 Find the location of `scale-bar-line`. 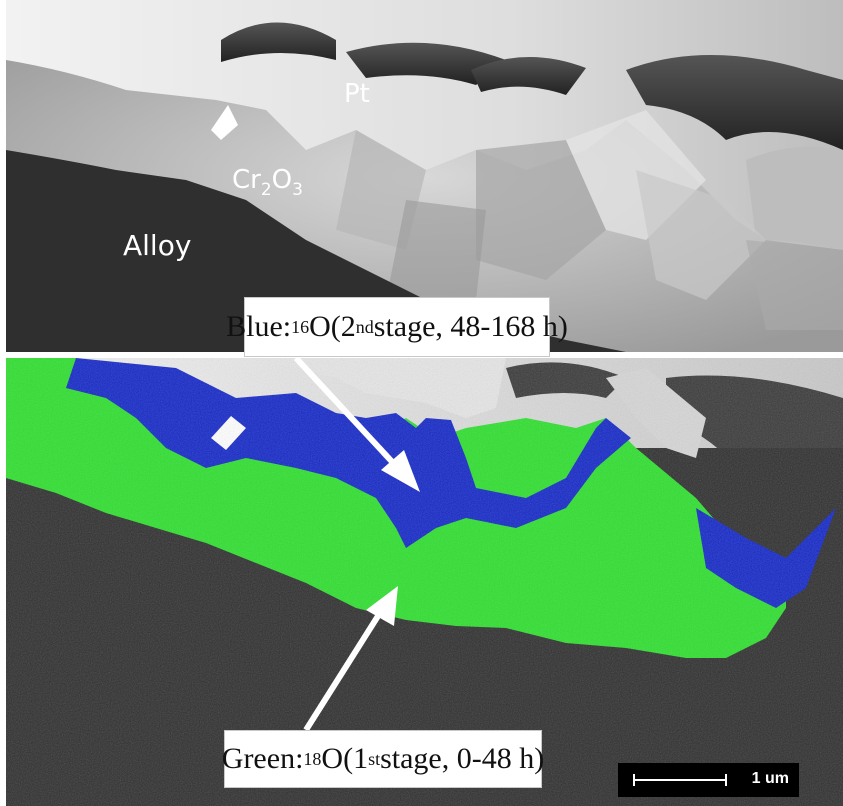

scale-bar-line is located at coordinates (680, 780).